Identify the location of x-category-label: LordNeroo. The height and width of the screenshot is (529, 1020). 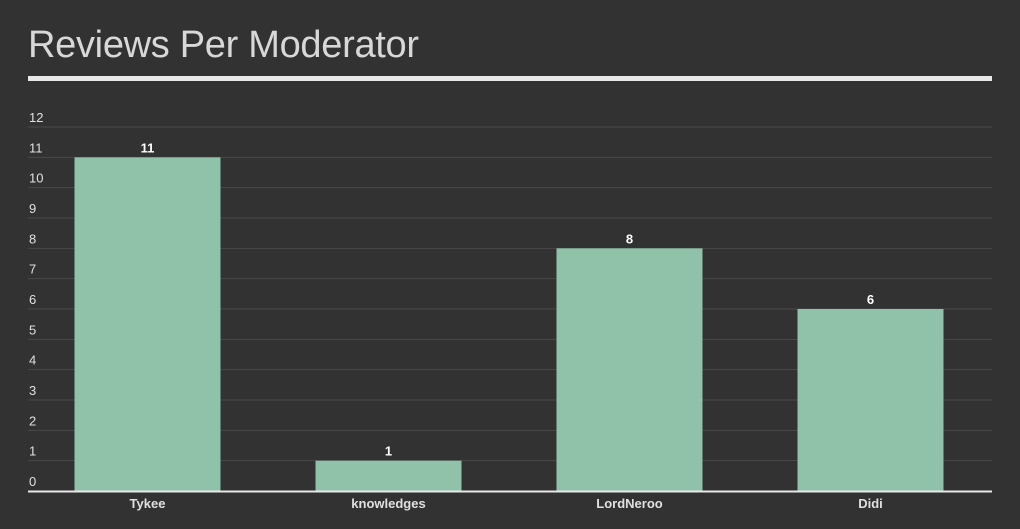
(629, 503).